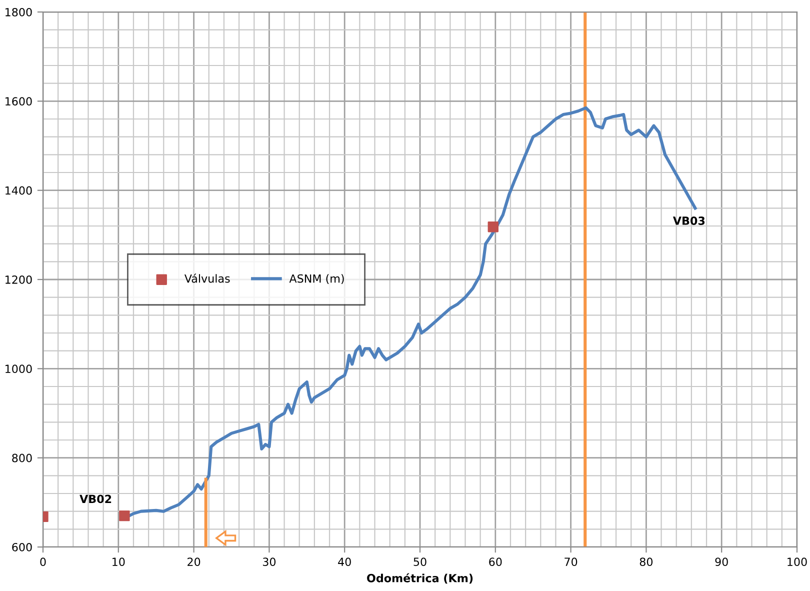 This screenshot has height=591, width=810. Describe the element at coordinates (96, 499) in the screenshot. I see `annotation: VB02` at that location.